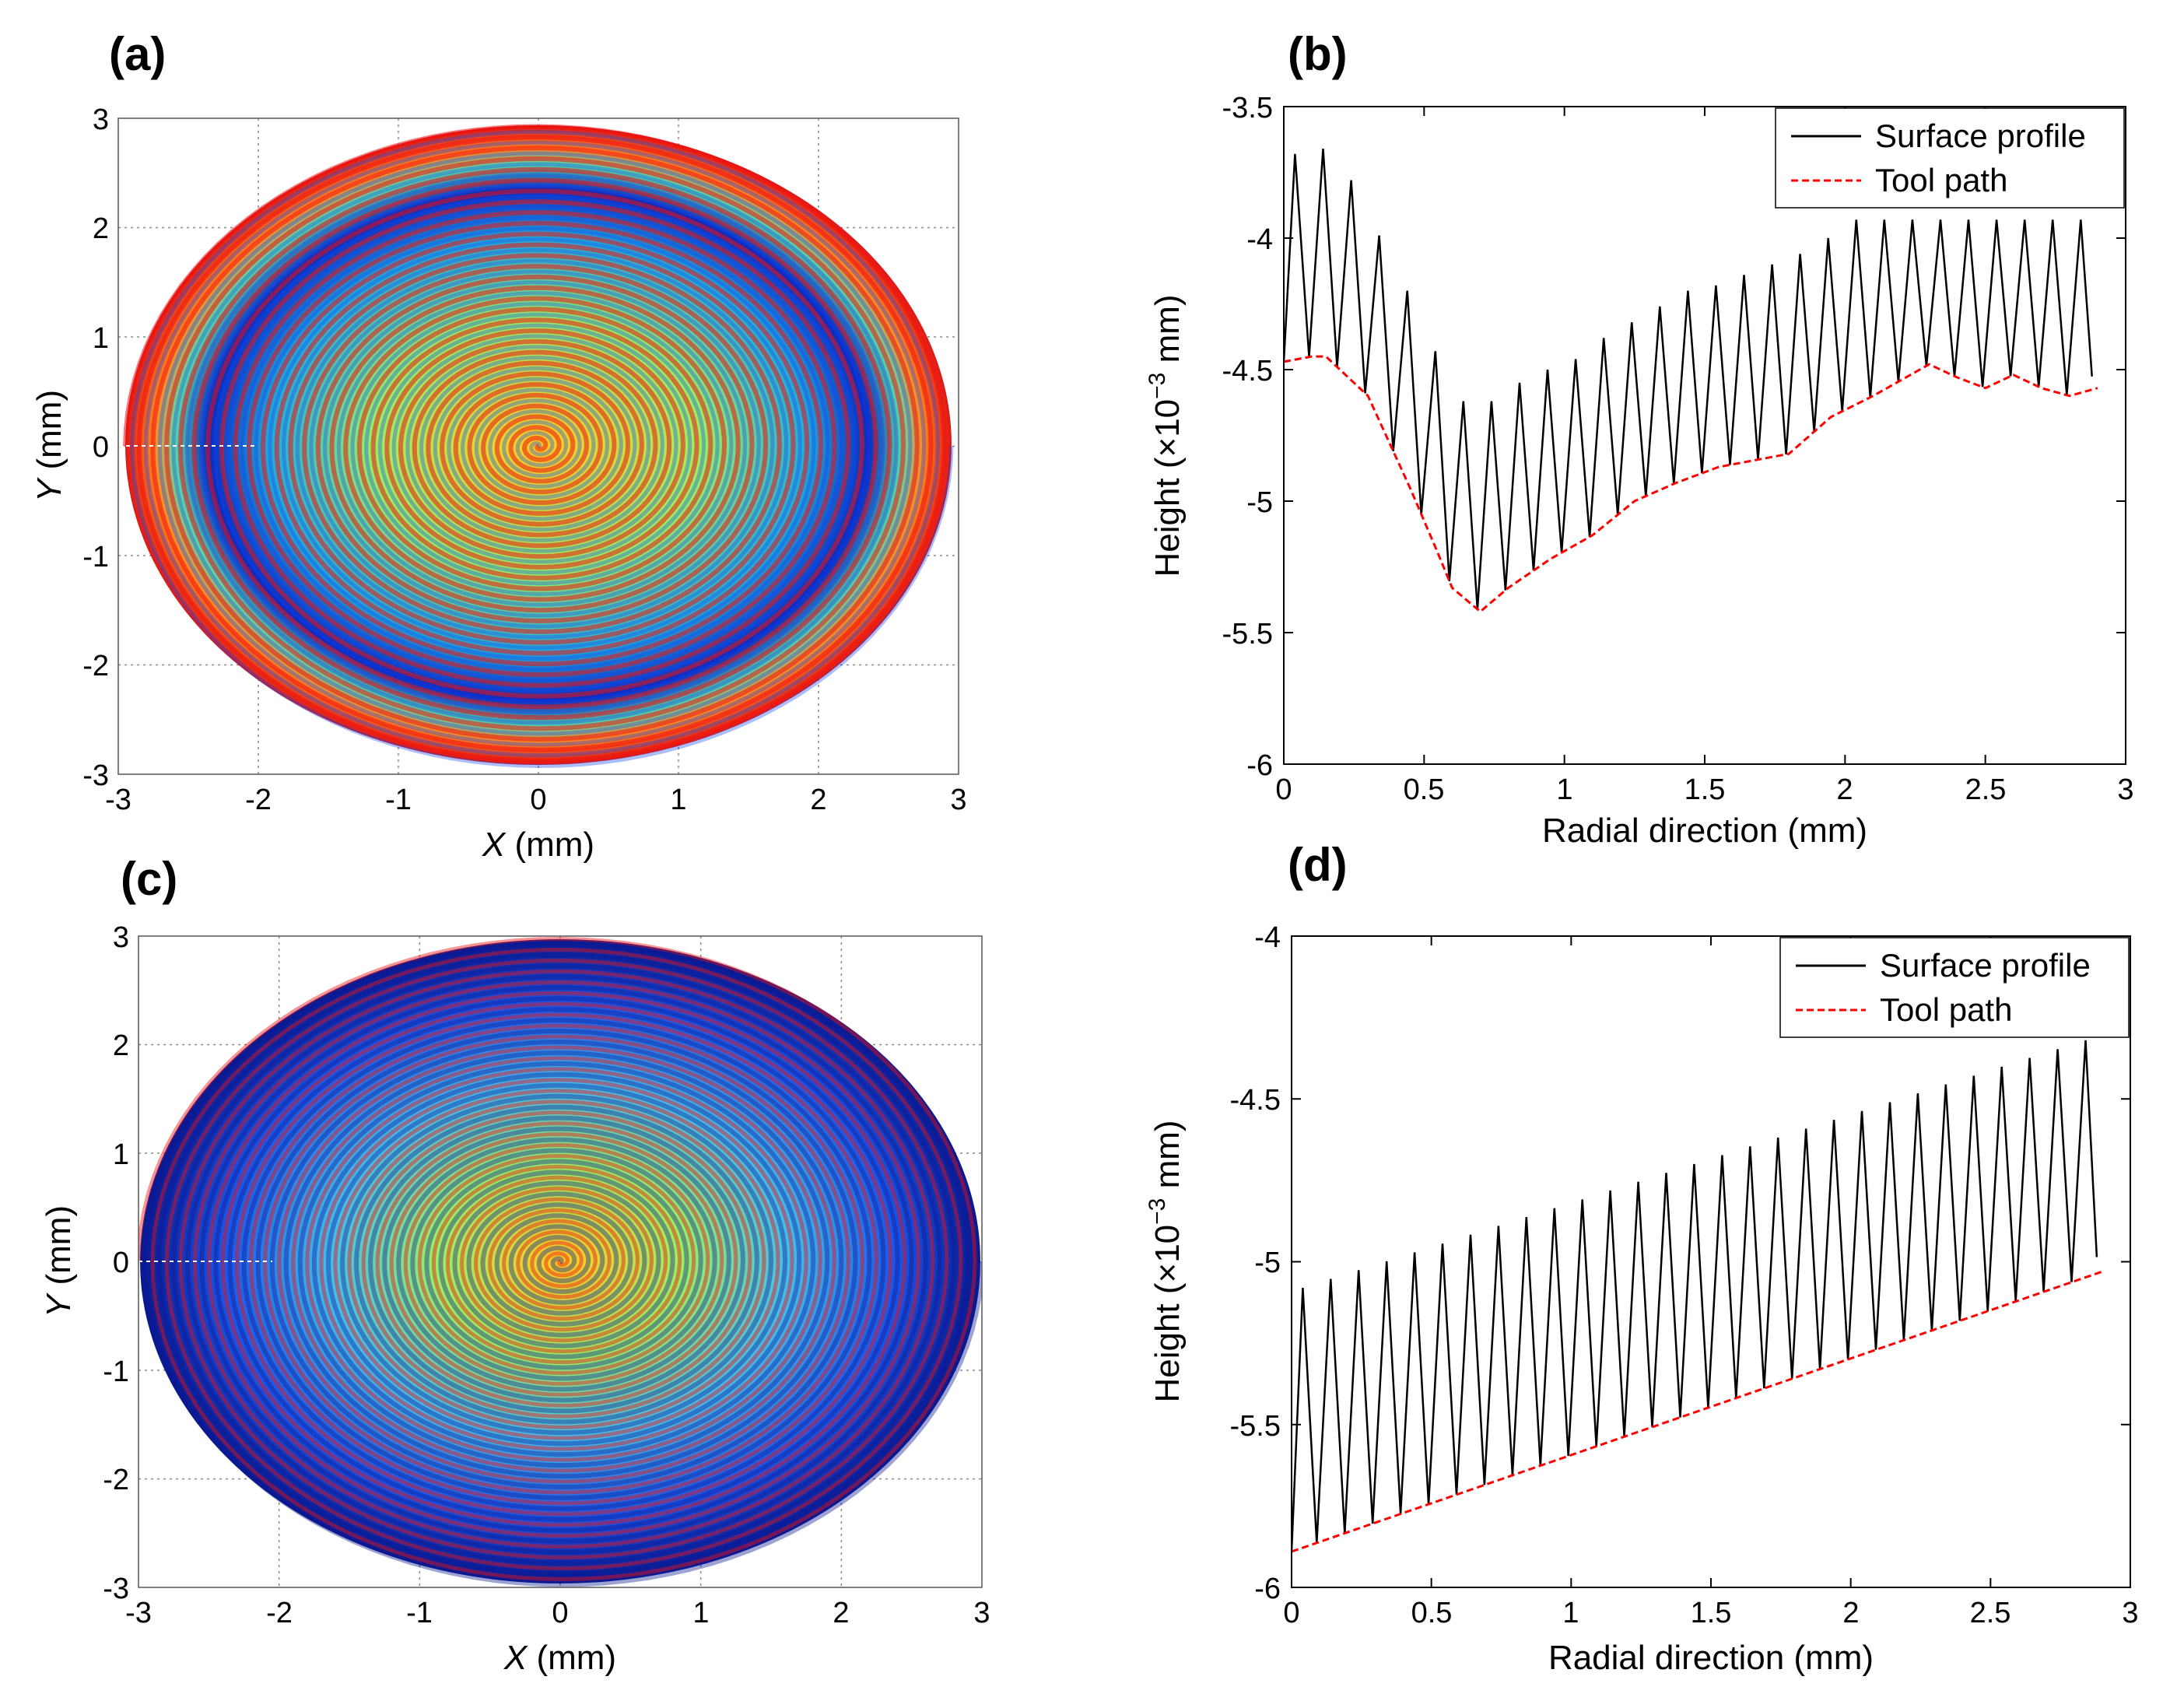 The height and width of the screenshot is (1708, 2163). What do you see at coordinates (1259, 503) in the screenshot?
I see `y-tick-b-4: -5` at bounding box center [1259, 503].